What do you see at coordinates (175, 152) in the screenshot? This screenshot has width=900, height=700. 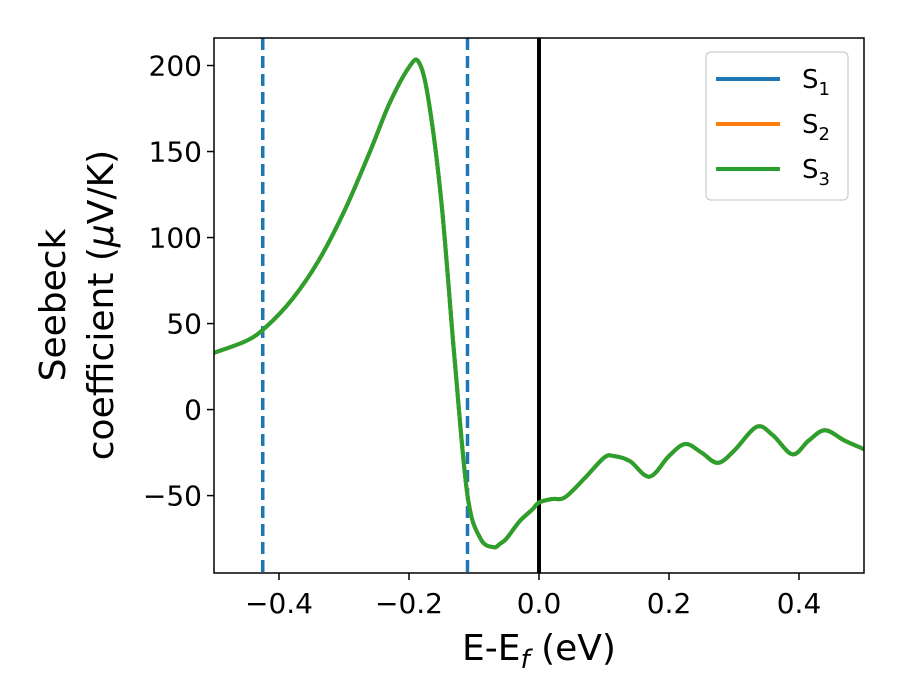 I see `y-tick-label: 150` at bounding box center [175, 152].